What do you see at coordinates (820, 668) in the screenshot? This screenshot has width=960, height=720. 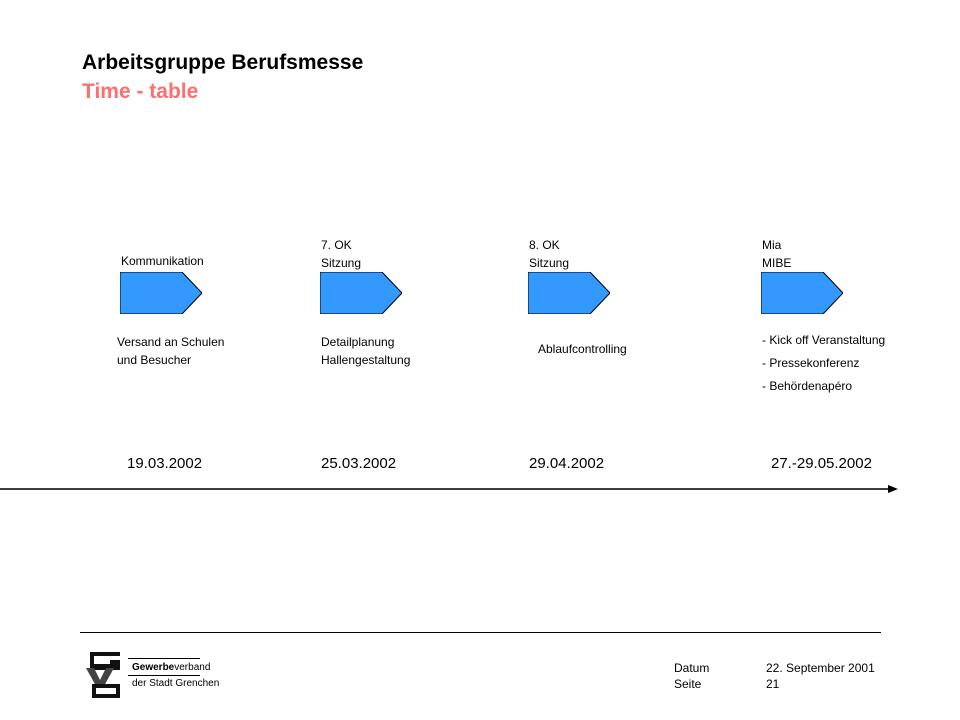 I see `footer-datum-value: 22. September 2001` at bounding box center [820, 668].